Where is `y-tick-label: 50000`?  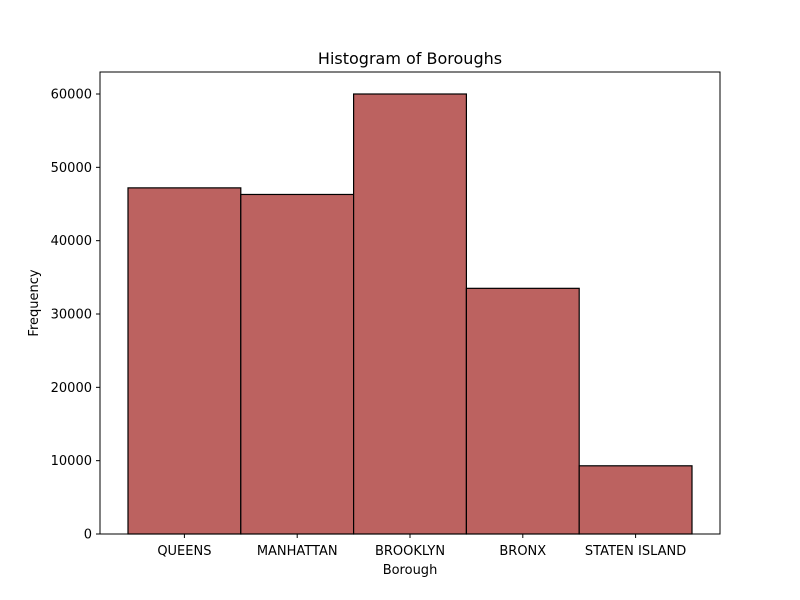
y-tick-label: 50000 is located at coordinates (71, 168).